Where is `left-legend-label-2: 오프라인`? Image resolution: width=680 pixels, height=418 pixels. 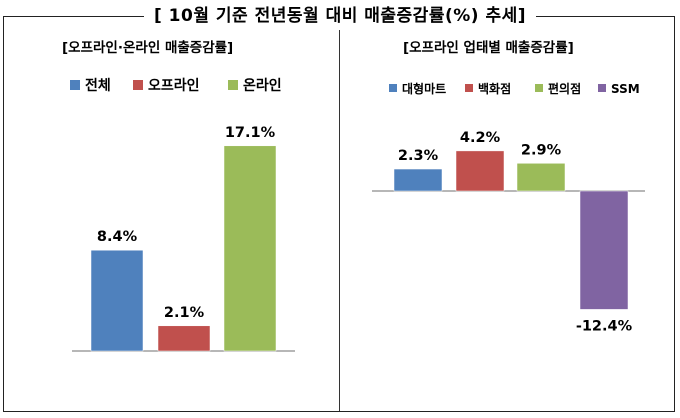
left-legend-label-2: 오프라인 is located at coordinates (174, 85).